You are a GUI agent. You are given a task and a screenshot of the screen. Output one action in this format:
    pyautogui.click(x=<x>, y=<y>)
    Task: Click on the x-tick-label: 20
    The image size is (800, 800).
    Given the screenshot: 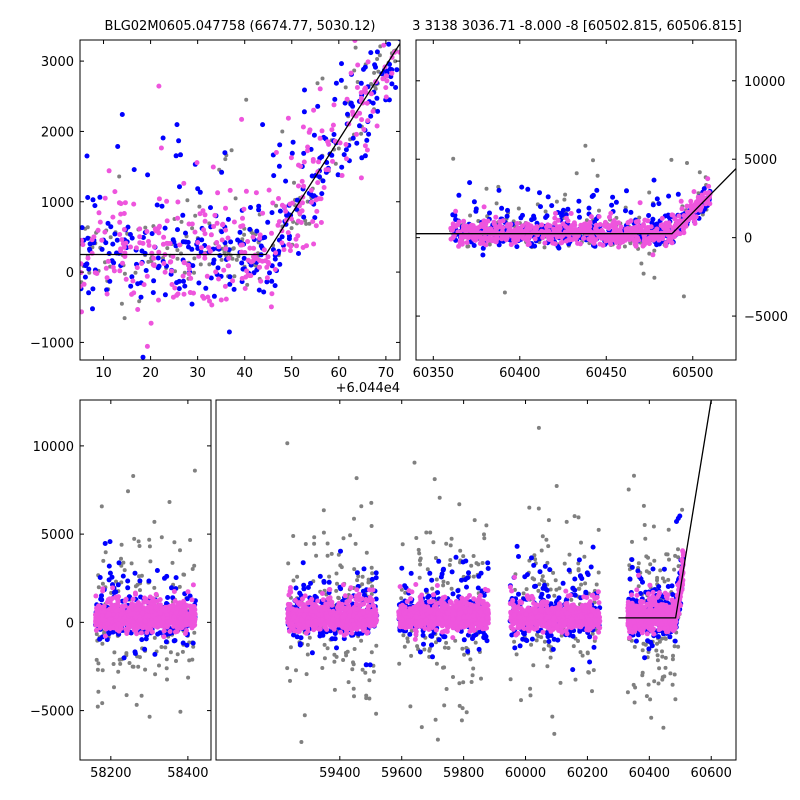 What is the action you would take?
    pyautogui.click(x=150, y=373)
    